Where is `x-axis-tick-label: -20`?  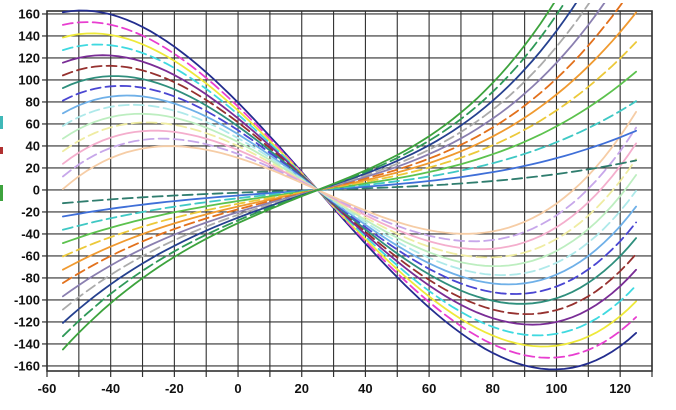
x-axis-tick-label: -20 is located at coordinates (174, 388).